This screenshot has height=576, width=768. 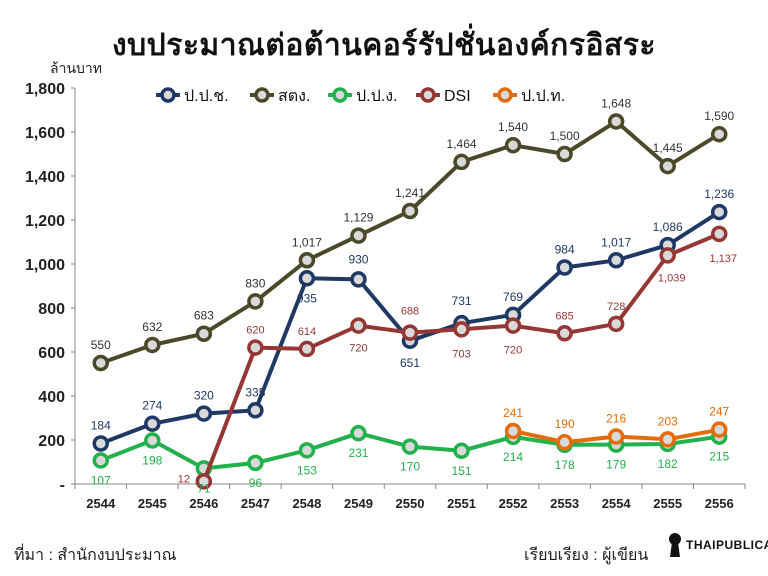 What do you see at coordinates (95, 555) in the screenshot?
I see `source-note: ที่มา : สำนักงบประมาณ` at bounding box center [95, 555].